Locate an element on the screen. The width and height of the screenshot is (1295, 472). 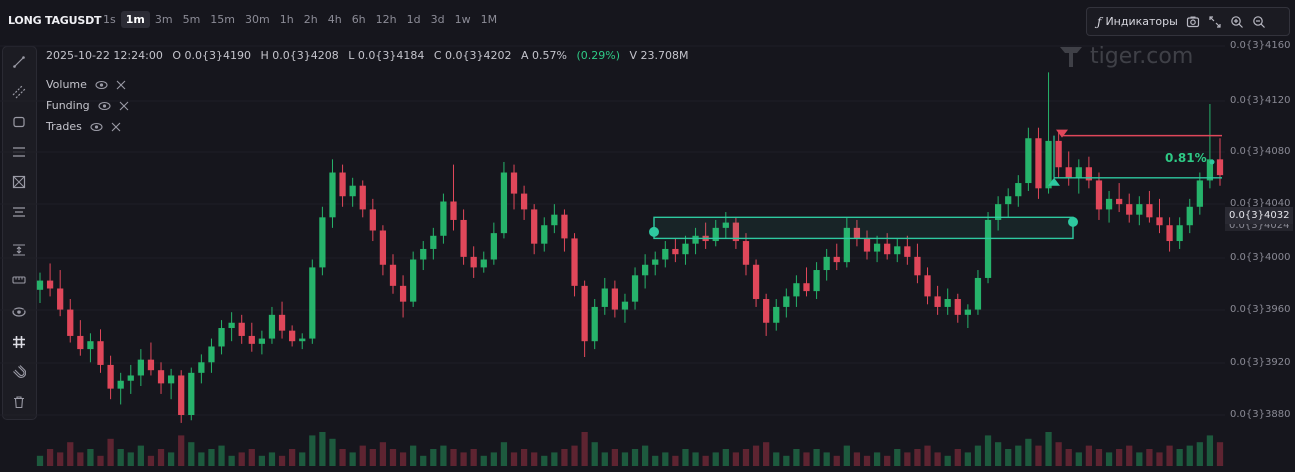
magnet-icon is located at coordinates (19, 372).